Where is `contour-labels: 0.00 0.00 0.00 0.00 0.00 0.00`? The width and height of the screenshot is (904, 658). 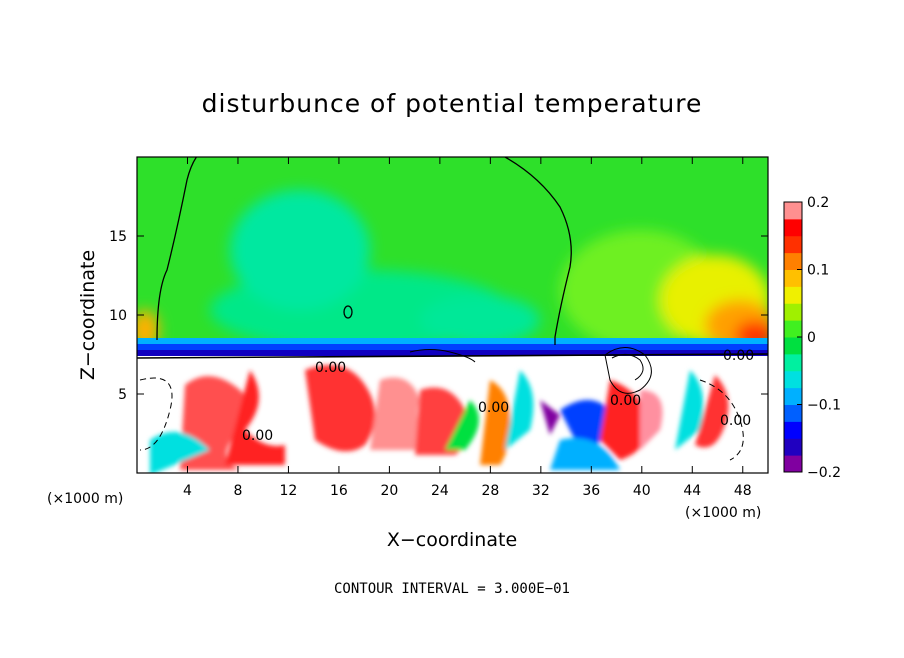
contour-labels: 0.00 0.00 0.00 0.00 0.00 0.00 is located at coordinates (498, 396).